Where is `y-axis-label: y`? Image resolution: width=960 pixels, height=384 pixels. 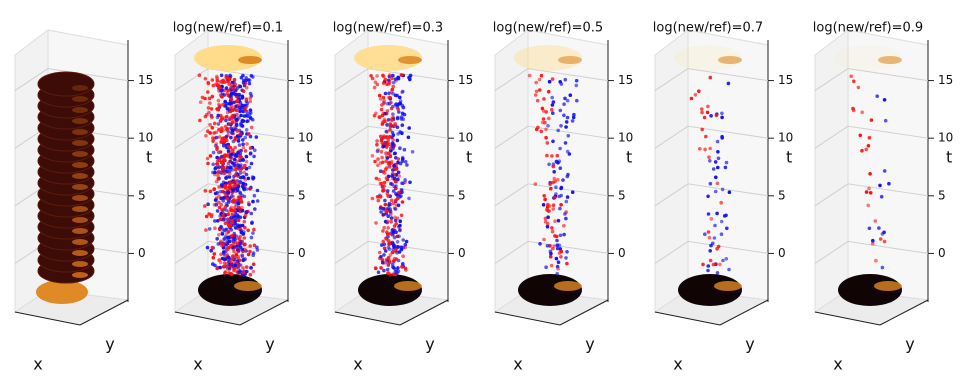
y-axis-label: y is located at coordinates (429, 344).